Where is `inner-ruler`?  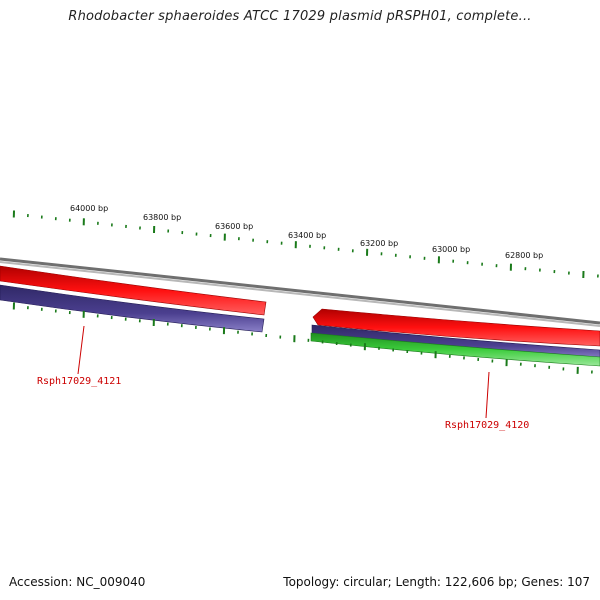 inner-ruler is located at coordinates (302, 338).